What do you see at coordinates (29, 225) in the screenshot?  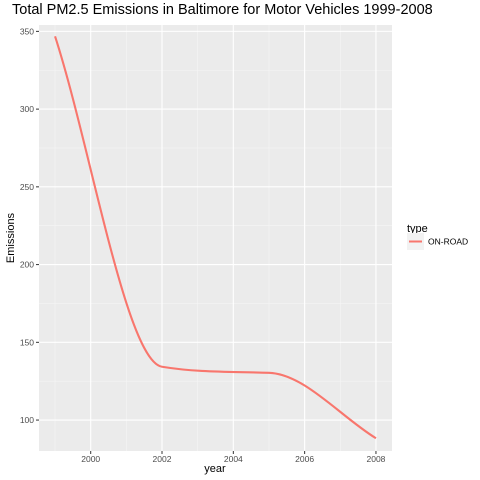 I see `y-axis: 100 150 200 250 300 350` at bounding box center [29, 225].